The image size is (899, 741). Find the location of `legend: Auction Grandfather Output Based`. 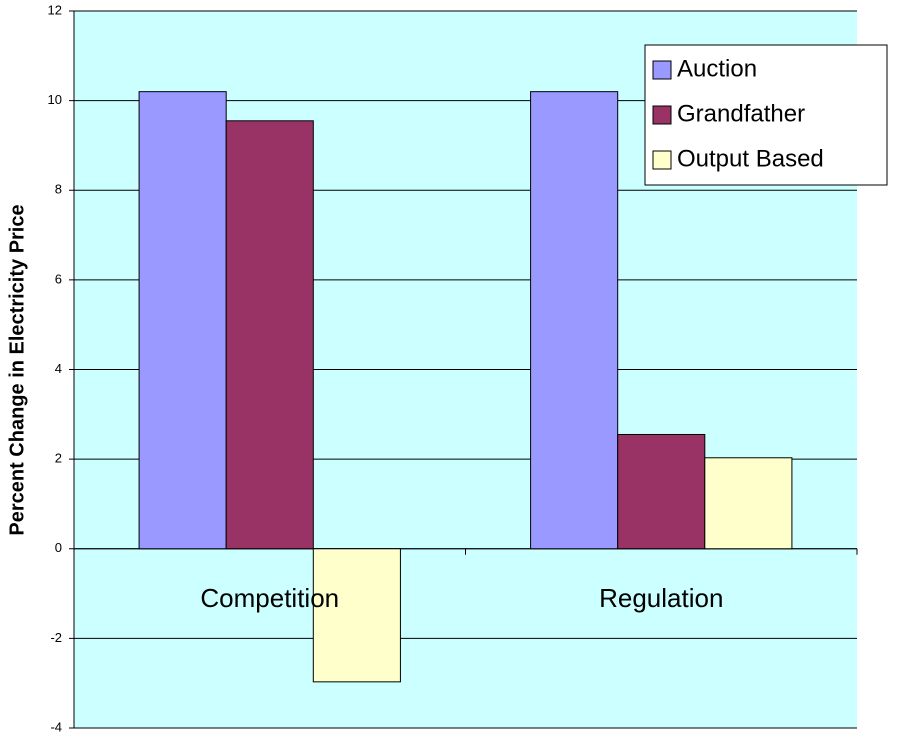

legend: Auction Grandfather Output Based is located at coordinates (766, 115).